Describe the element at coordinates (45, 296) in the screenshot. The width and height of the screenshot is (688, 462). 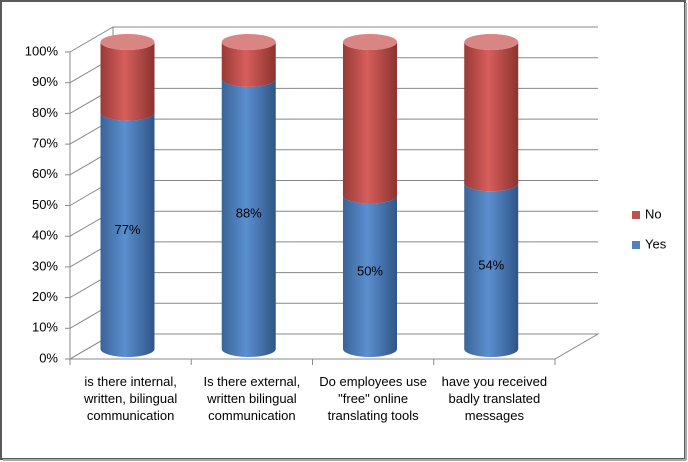
I see `y-tick-label: 20%` at that location.